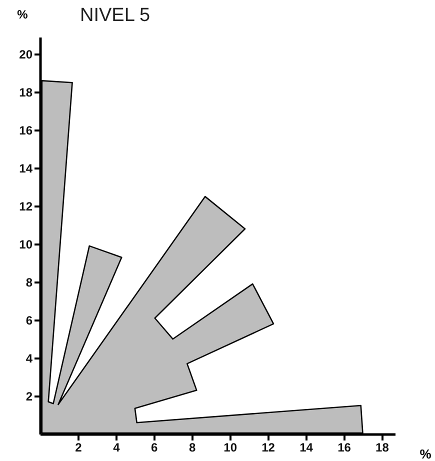 This screenshot has height=461, width=435. Describe the element at coordinates (115, 15) in the screenshot. I see `chart-title: NIVEL 5` at that location.